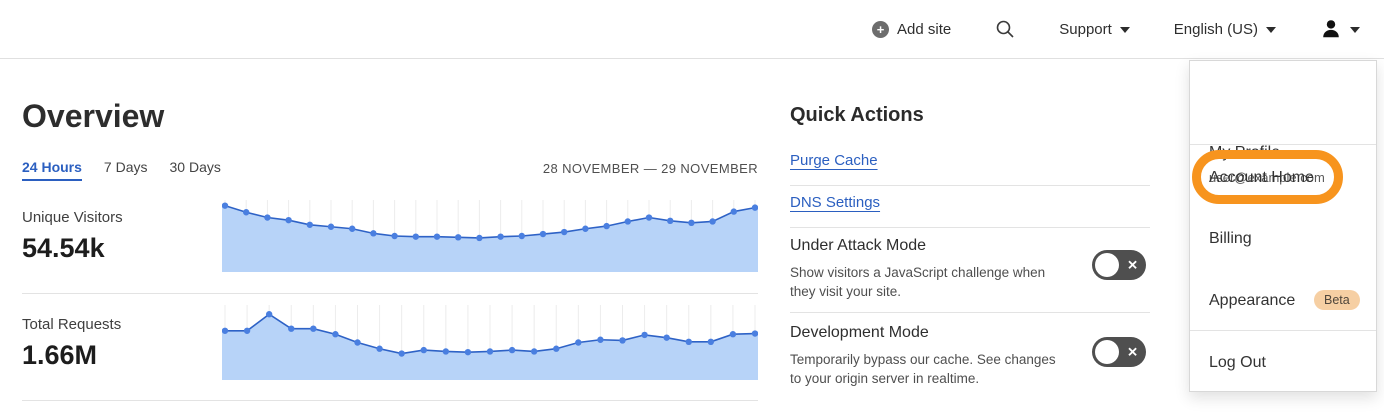 The height and width of the screenshot is (414, 1384). Describe the element at coordinates (1085, 29) in the screenshot. I see `support-label: Support` at that location.